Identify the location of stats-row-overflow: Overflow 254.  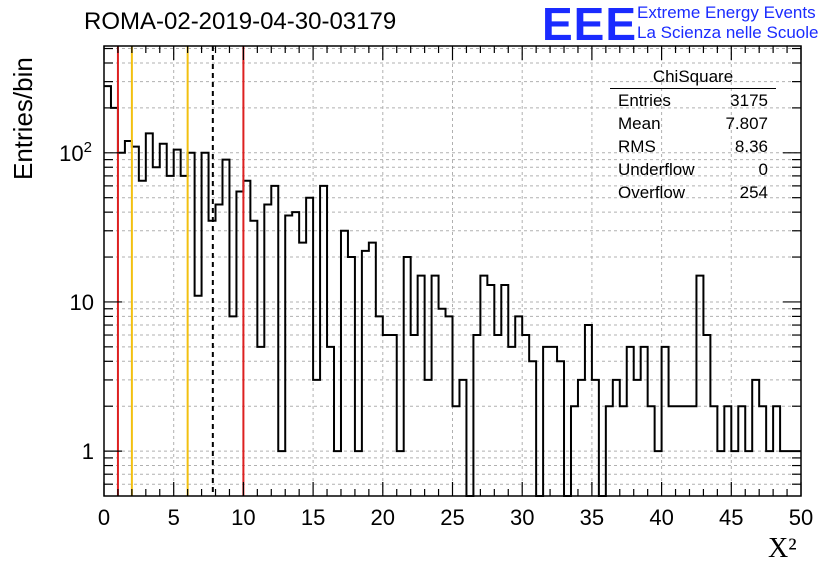
(693, 192).